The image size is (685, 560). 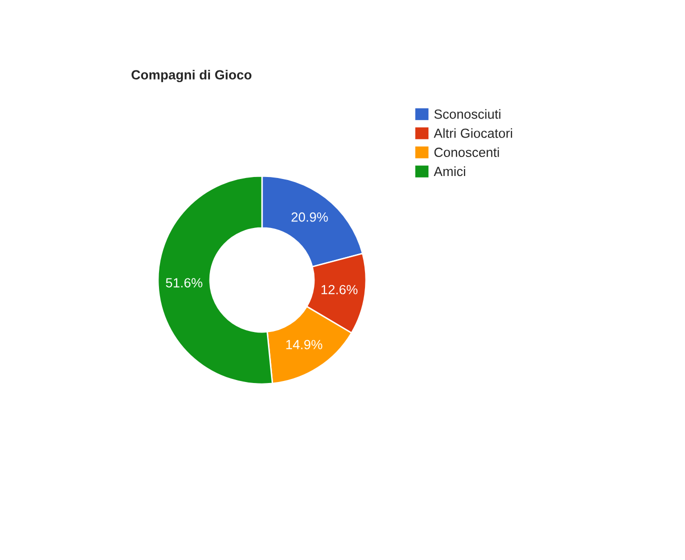 What do you see at coordinates (340, 289) in the screenshot?
I see `data-label: 12.6%` at bounding box center [340, 289].